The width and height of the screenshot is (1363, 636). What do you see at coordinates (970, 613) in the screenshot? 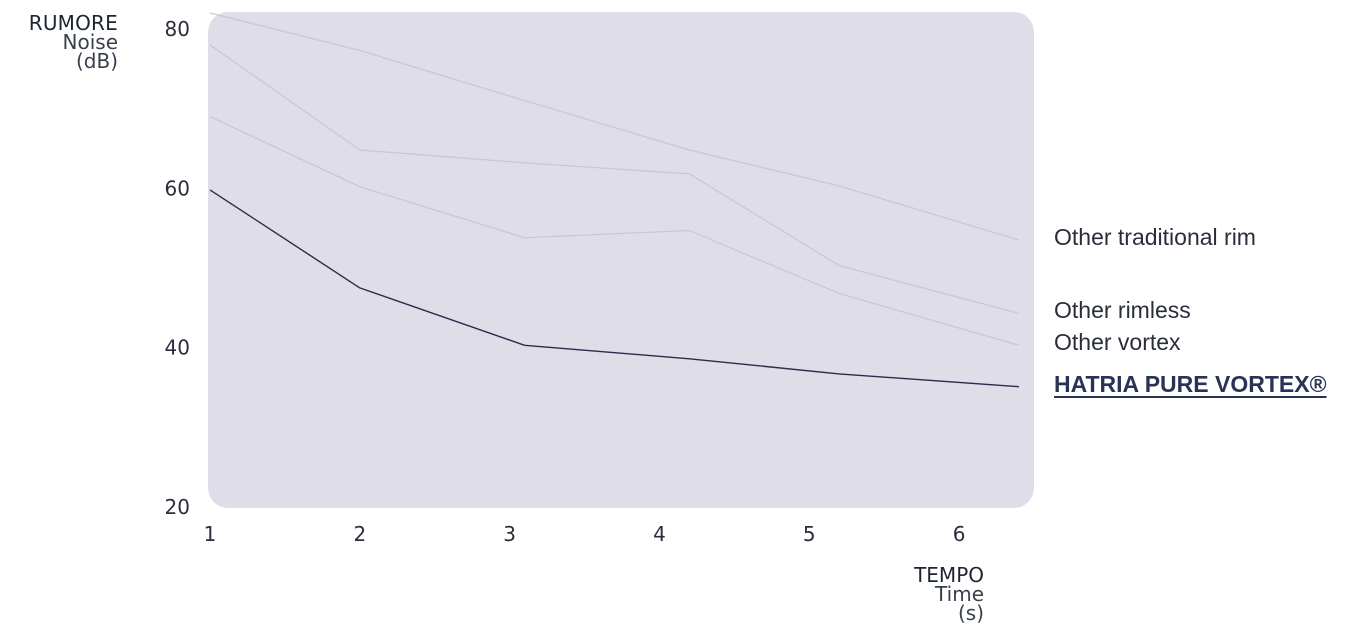
I see `x-axis-unit: (s)` at bounding box center [970, 613].